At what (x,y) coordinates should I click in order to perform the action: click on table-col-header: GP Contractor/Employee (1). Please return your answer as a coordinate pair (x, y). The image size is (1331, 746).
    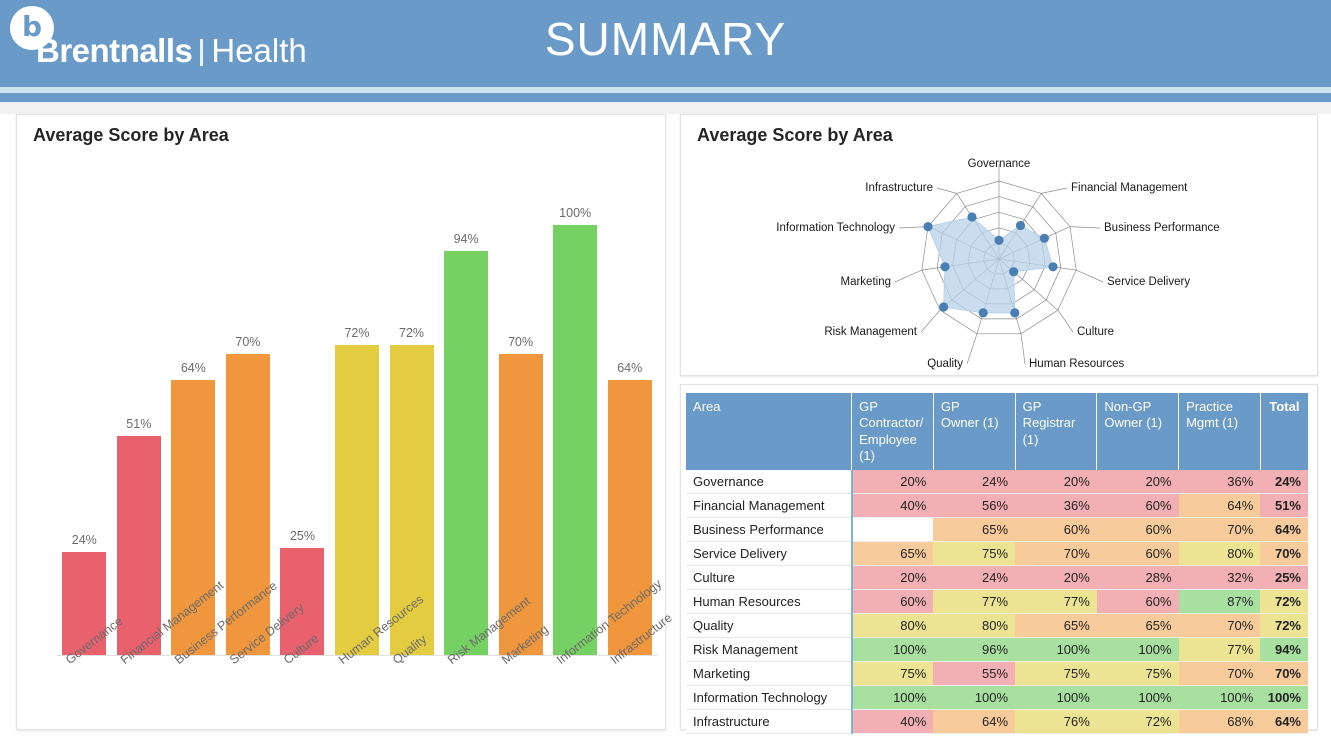
    Looking at the image, I should click on (892, 431).